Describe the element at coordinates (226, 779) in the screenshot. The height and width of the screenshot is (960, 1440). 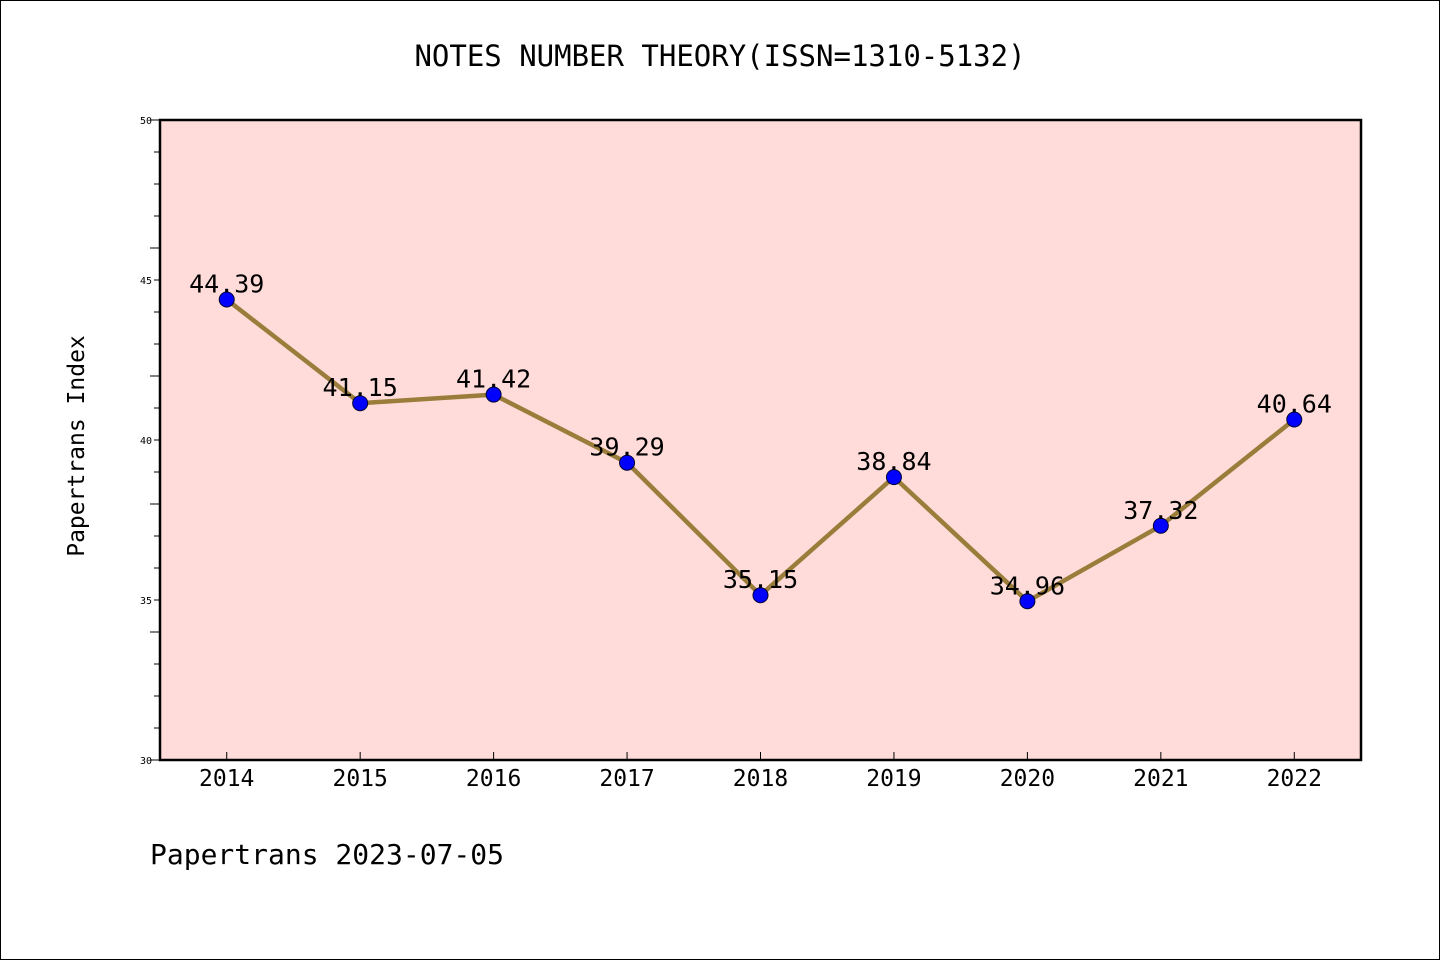
I see `x-tick-label: 2014` at that location.